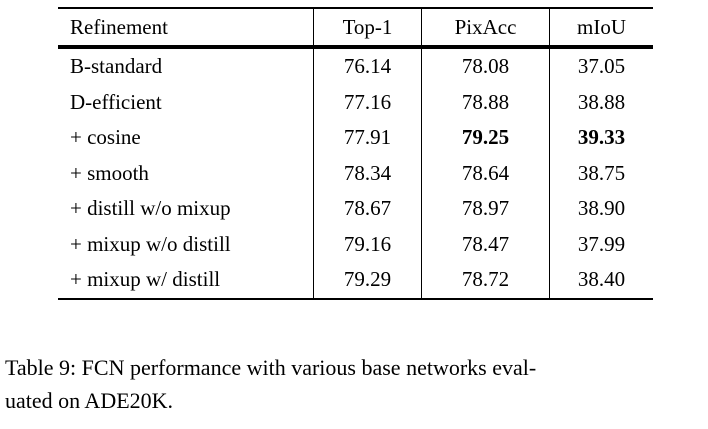 Image resolution: width=708 pixels, height=429 pixels. Describe the element at coordinates (367, 28) in the screenshot. I see `col-header-top1: Top-1` at that location.